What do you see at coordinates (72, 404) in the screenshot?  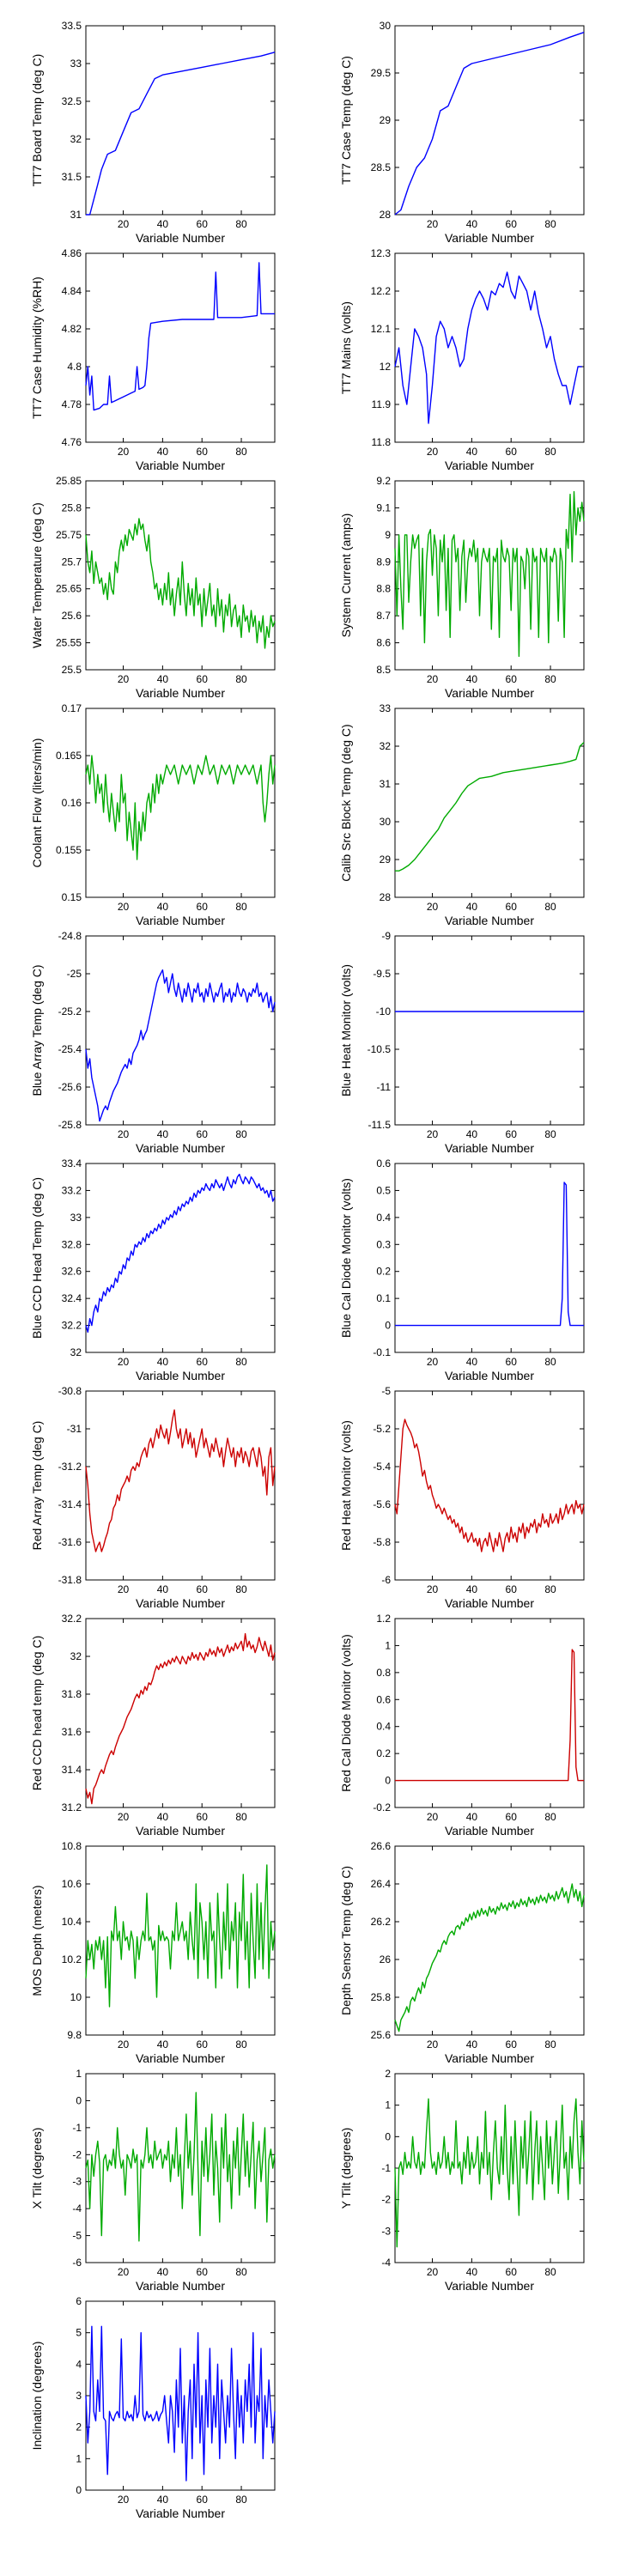 I see `y-tick-label: 4.78` at bounding box center [72, 404].